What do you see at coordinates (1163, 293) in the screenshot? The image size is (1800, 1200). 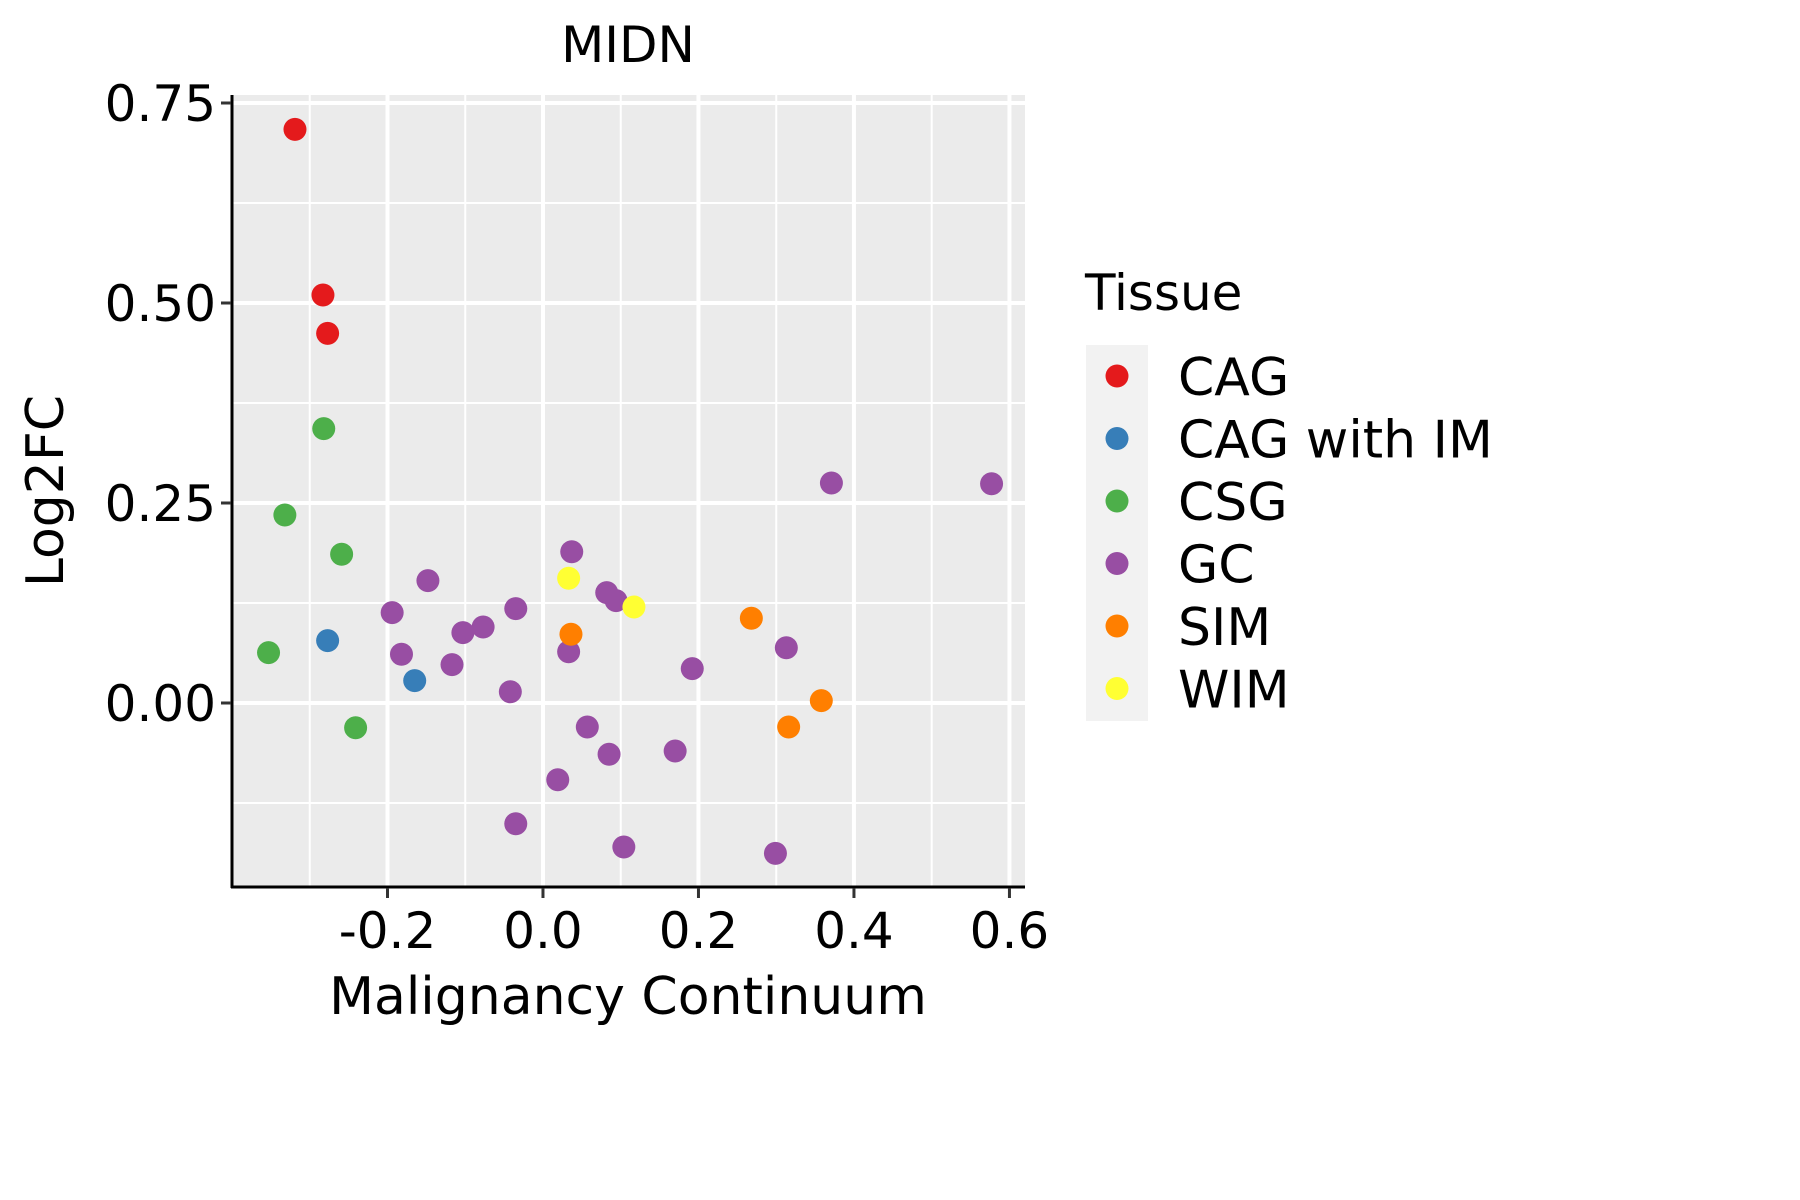 I see `legend-title: Tissue` at bounding box center [1163, 293].